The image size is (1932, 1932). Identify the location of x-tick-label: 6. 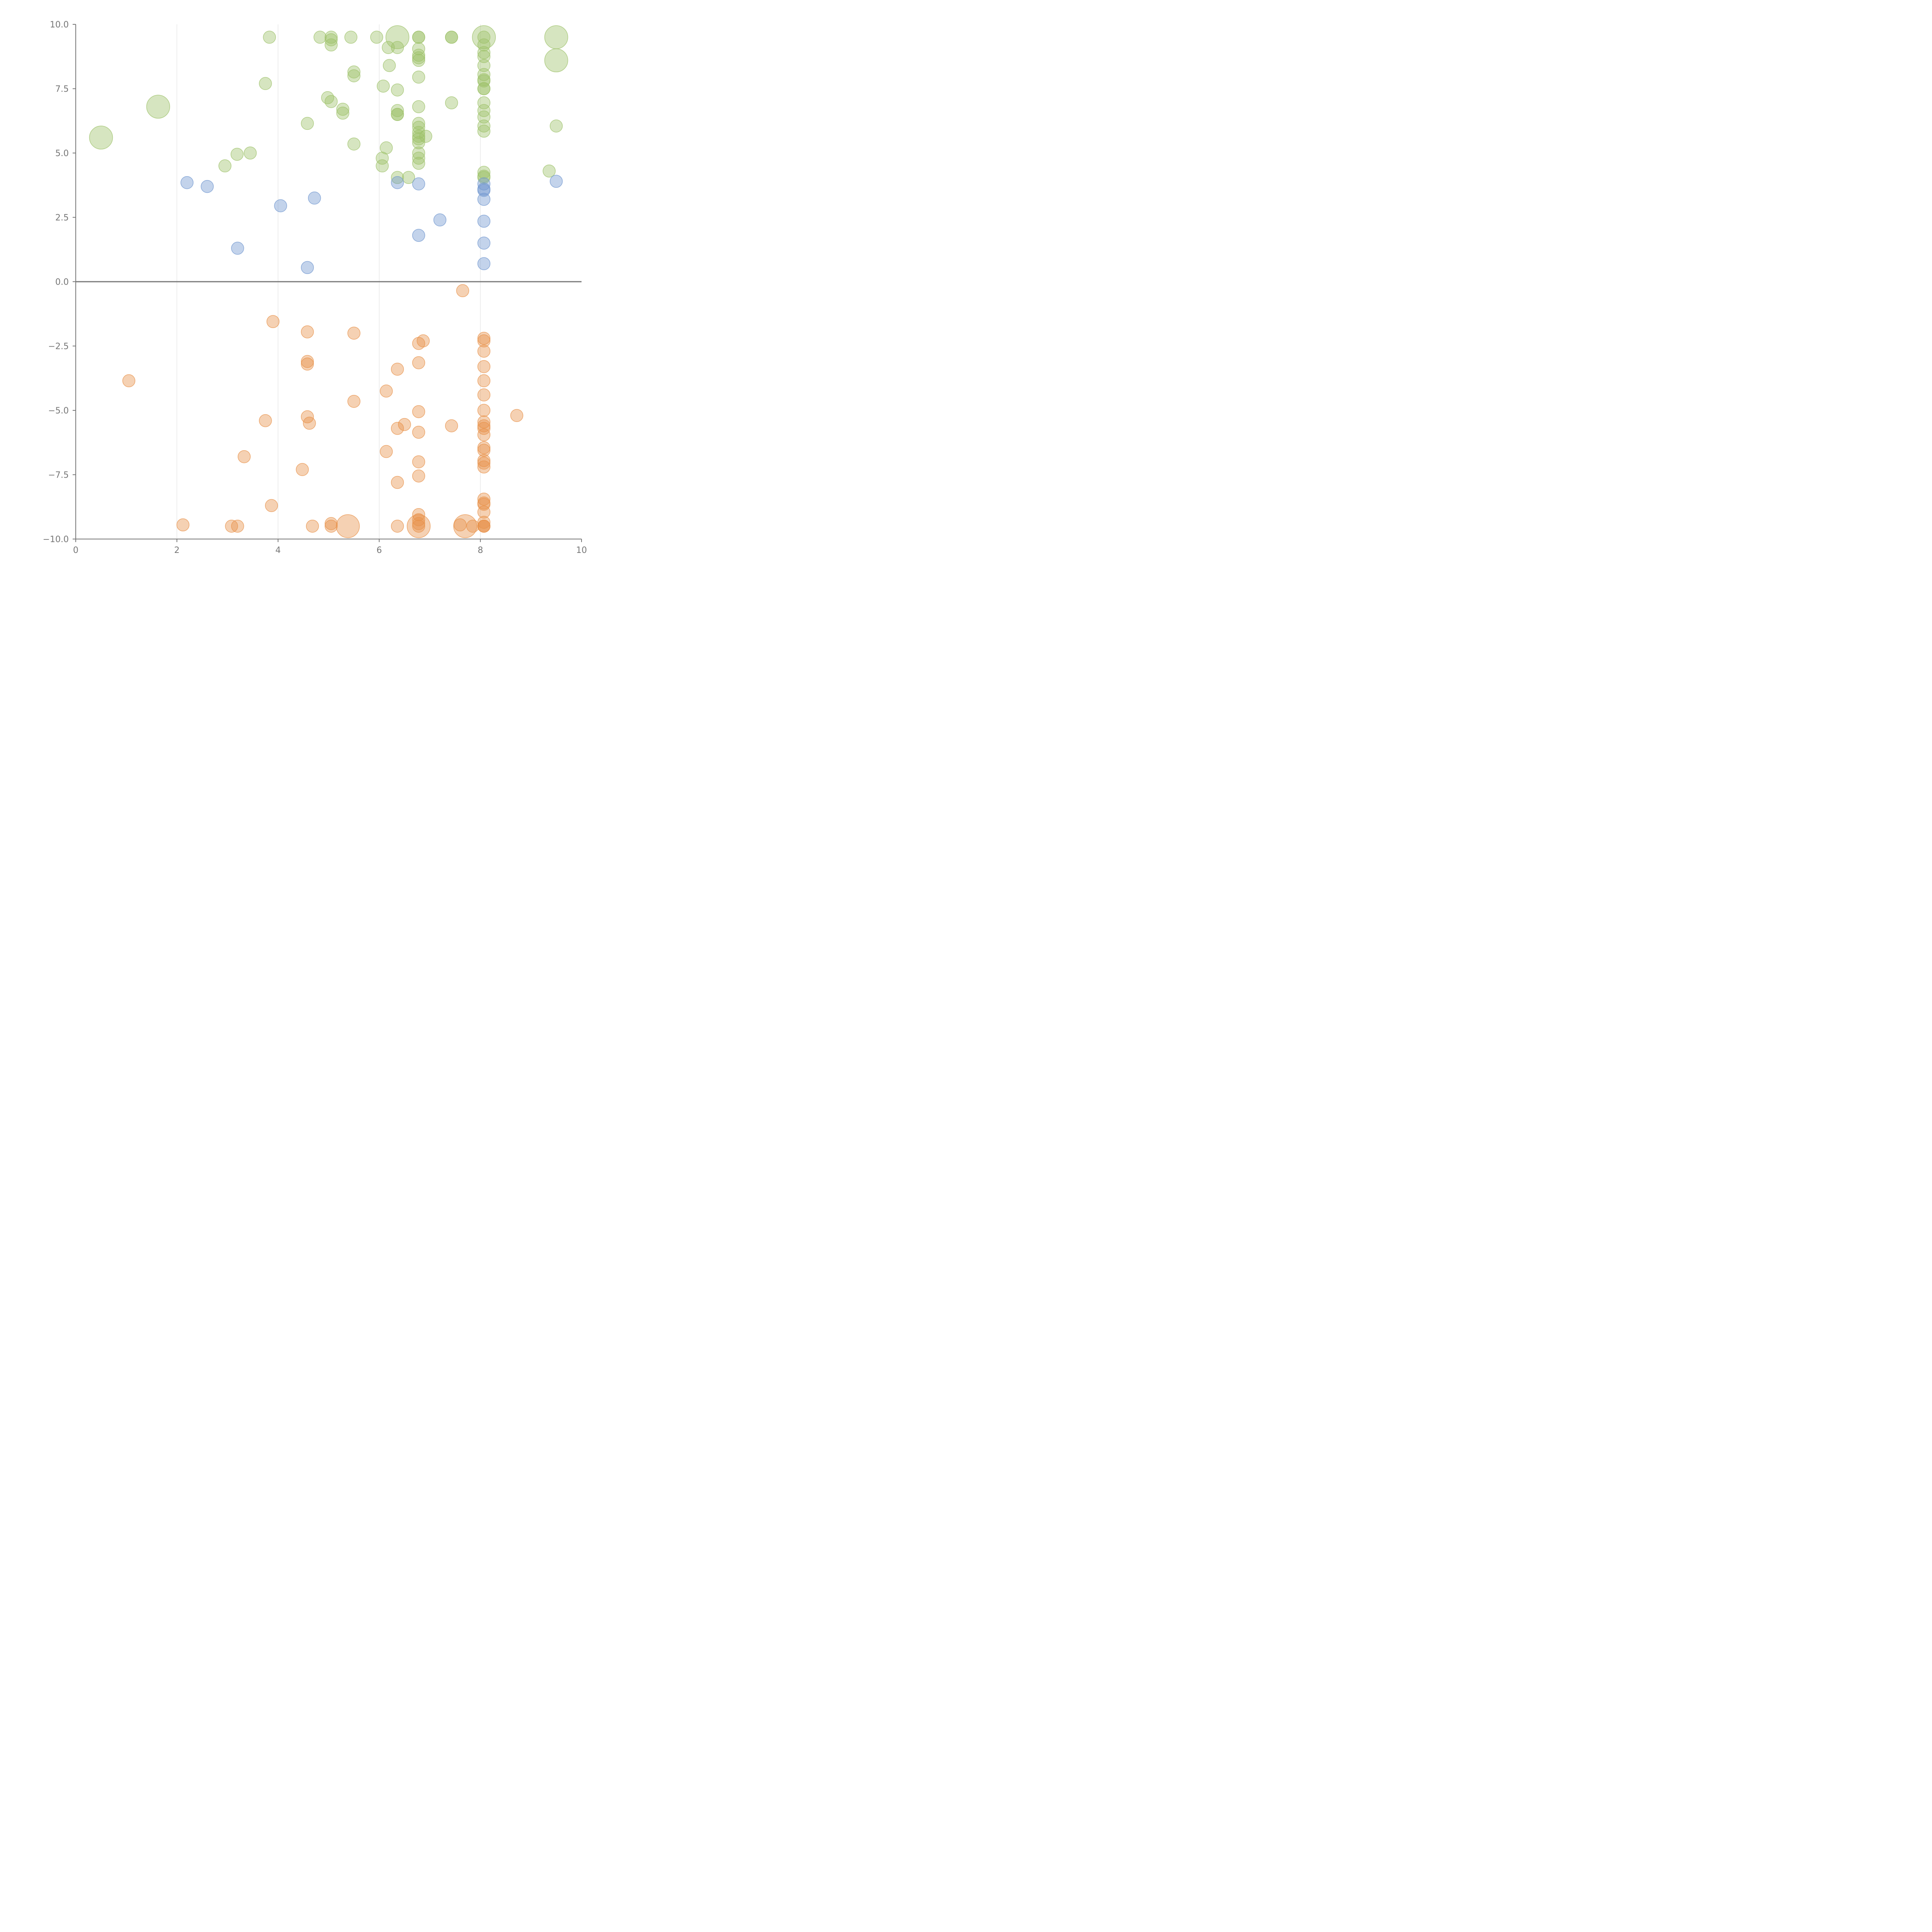
(379, 550).